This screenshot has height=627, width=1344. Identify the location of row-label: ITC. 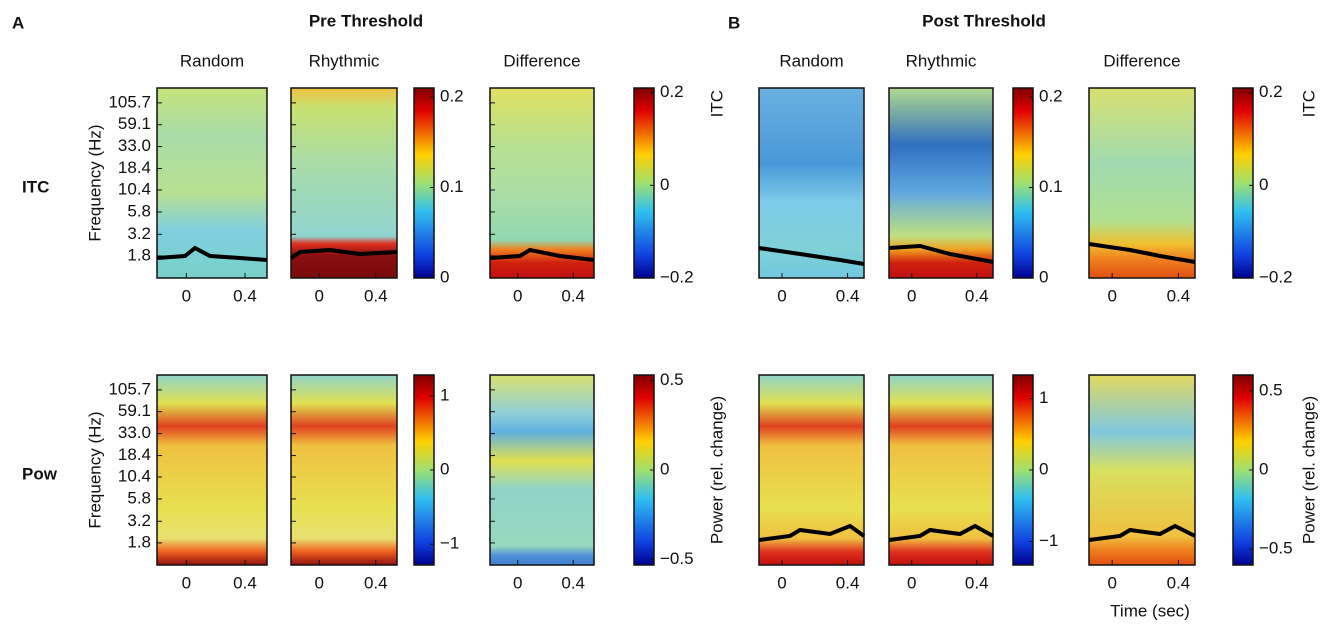
(35, 186).